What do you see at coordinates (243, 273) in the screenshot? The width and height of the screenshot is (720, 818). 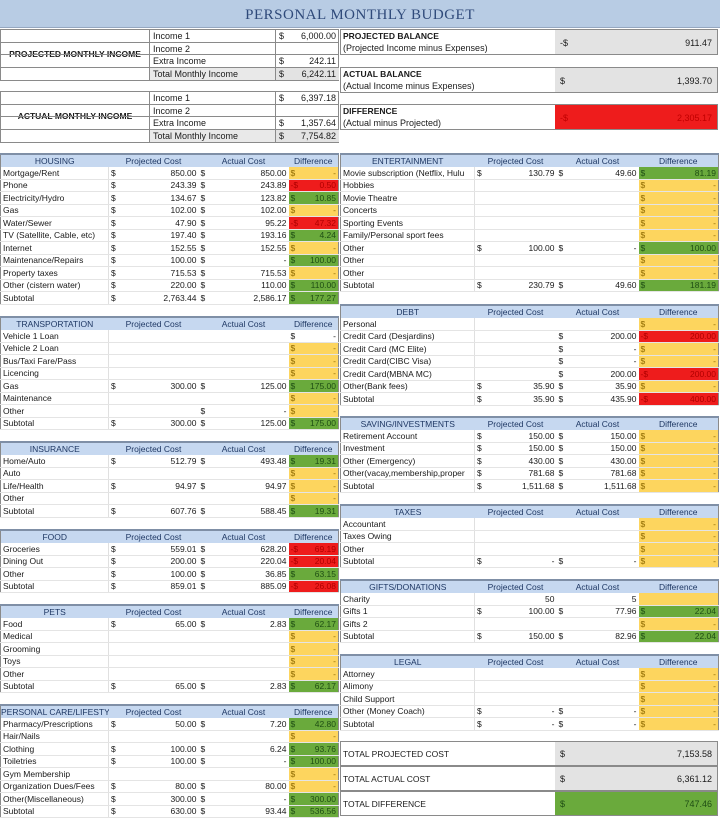 I see `actual-cost-cell: $715.53` at bounding box center [243, 273].